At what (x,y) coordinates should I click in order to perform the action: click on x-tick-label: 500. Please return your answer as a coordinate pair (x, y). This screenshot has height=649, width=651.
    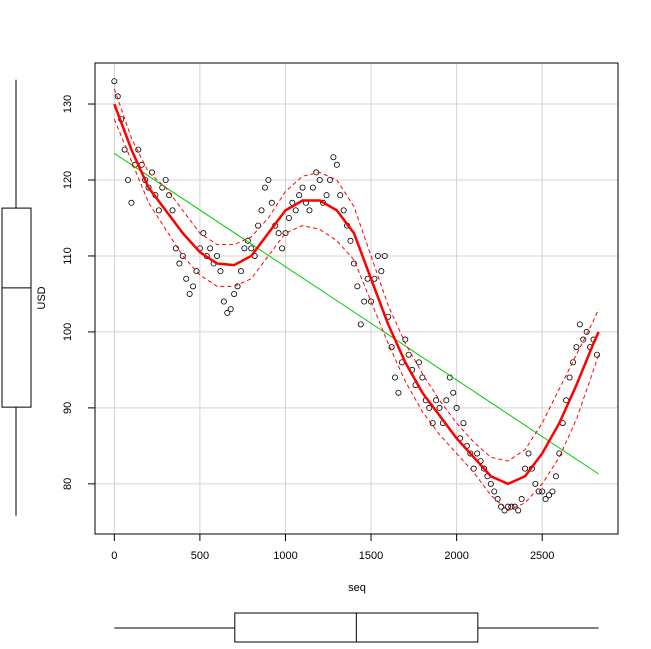
    Looking at the image, I should click on (200, 556).